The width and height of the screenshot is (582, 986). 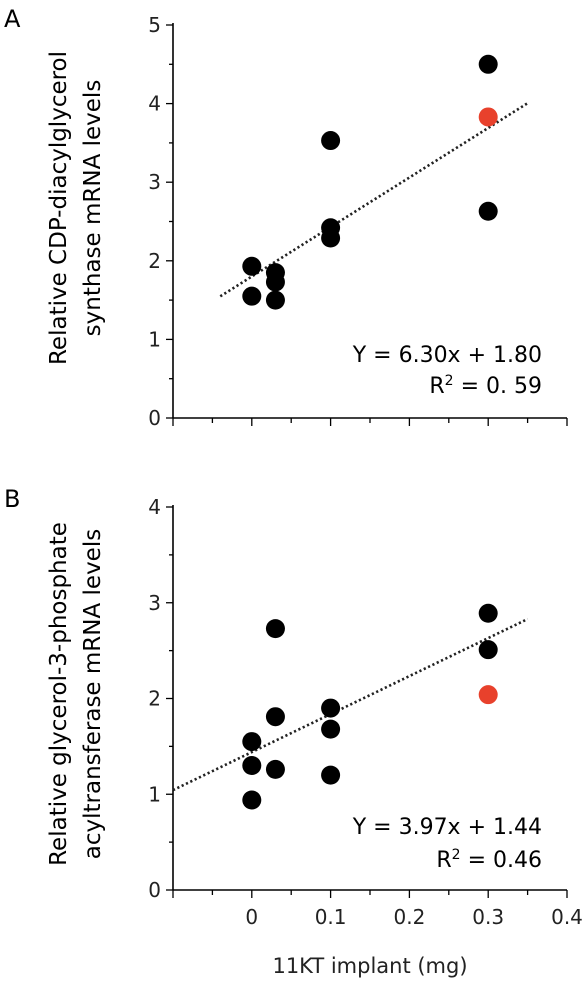 I want to click on y-axis-label: synthase mRNA levels, so click(x=93, y=208).